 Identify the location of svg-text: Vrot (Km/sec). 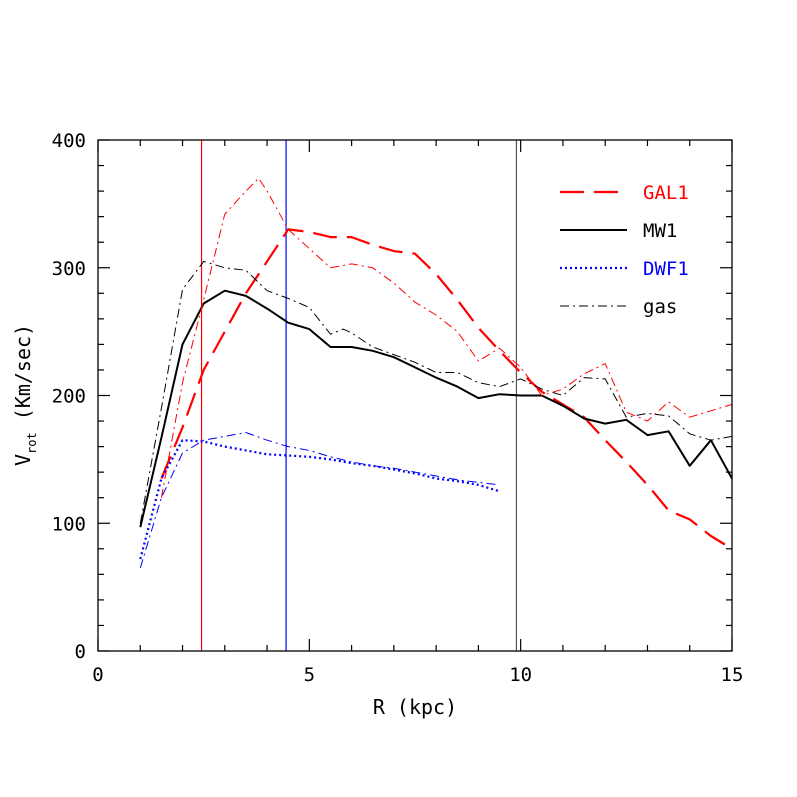
(25, 395).